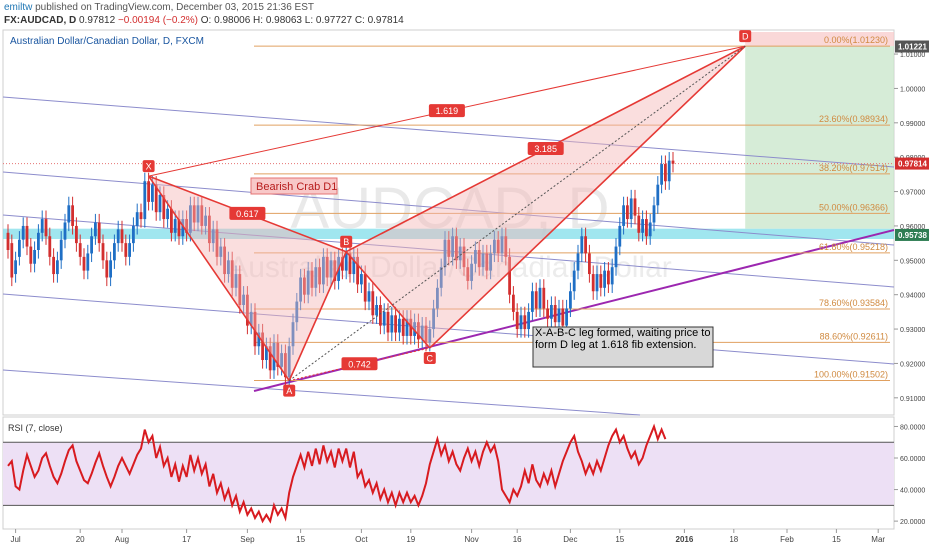  I want to click on pattern-leg-a-b, so click(317, 316).